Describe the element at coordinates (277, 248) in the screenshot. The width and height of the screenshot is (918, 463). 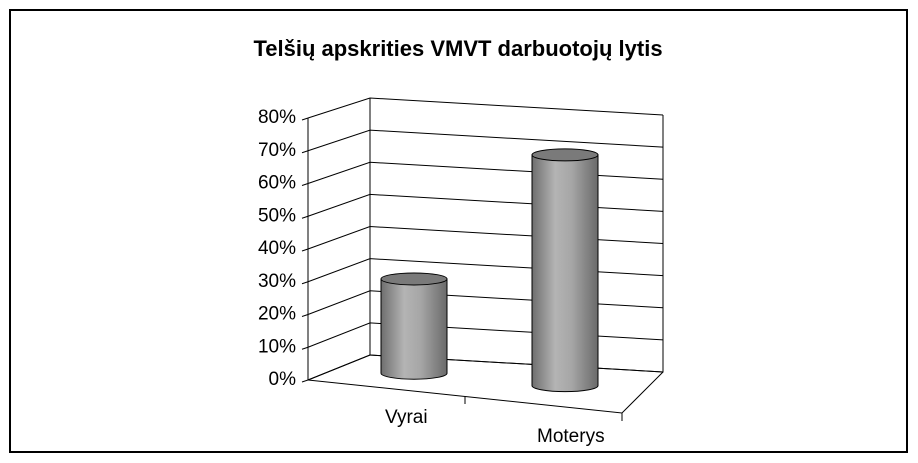
I see `y-tick-label: 40%` at that location.